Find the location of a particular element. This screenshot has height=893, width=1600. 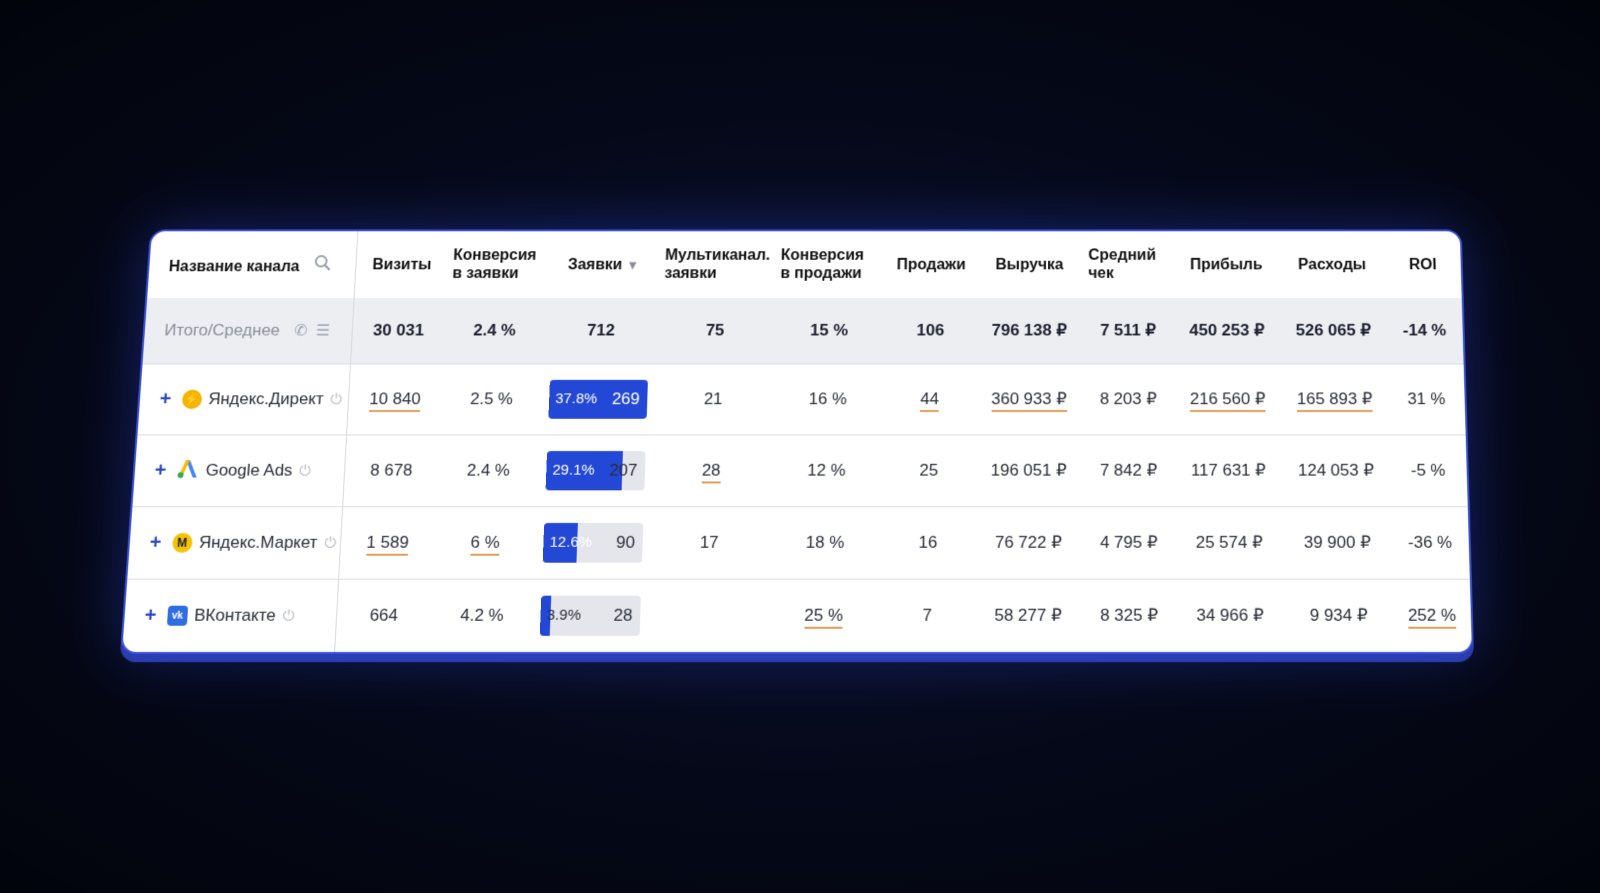

table-row: + vk ВКонтакте ⏻ 664 4.2 % 3.9% 28 is located at coordinates (797, 615).